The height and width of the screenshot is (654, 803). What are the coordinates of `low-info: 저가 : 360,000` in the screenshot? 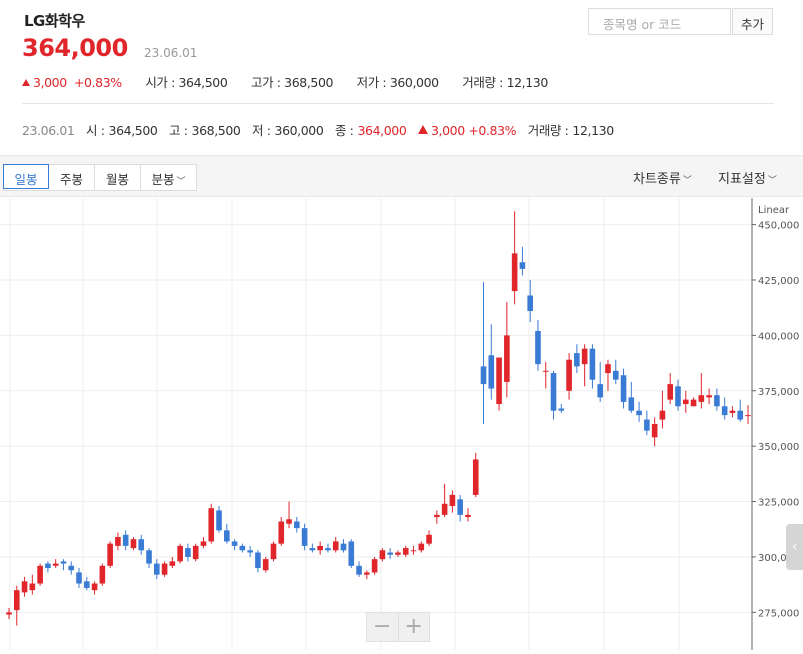 It's located at (398, 82).